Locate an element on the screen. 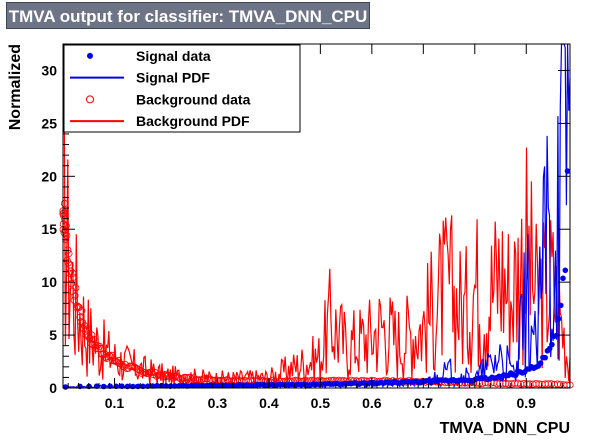  y-tick-label: 10 is located at coordinates (49, 282).